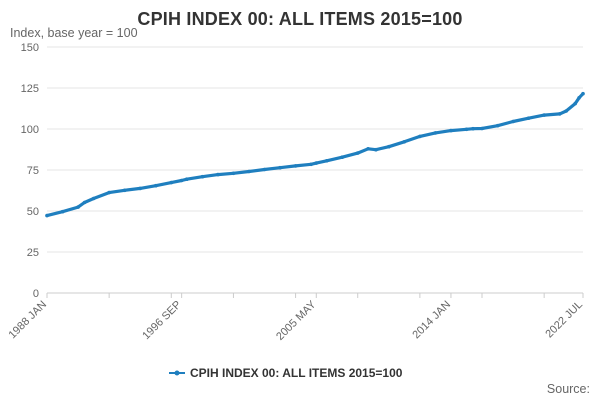 This screenshot has width=600, height=400. What do you see at coordinates (30, 48) in the screenshot?
I see `y-tick-label: 150` at bounding box center [30, 48].